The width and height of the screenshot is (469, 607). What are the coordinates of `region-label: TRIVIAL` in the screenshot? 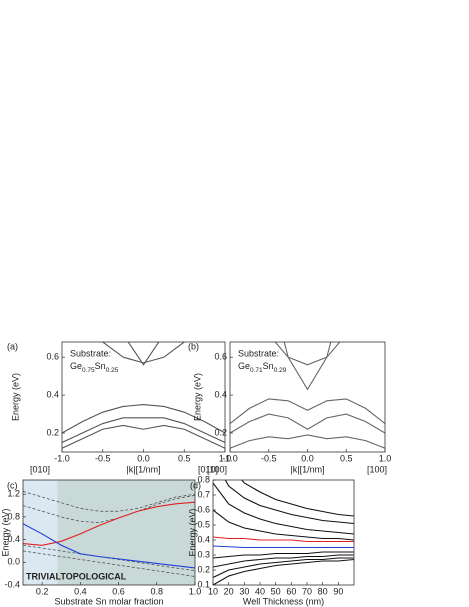 It's located at (44, 576).